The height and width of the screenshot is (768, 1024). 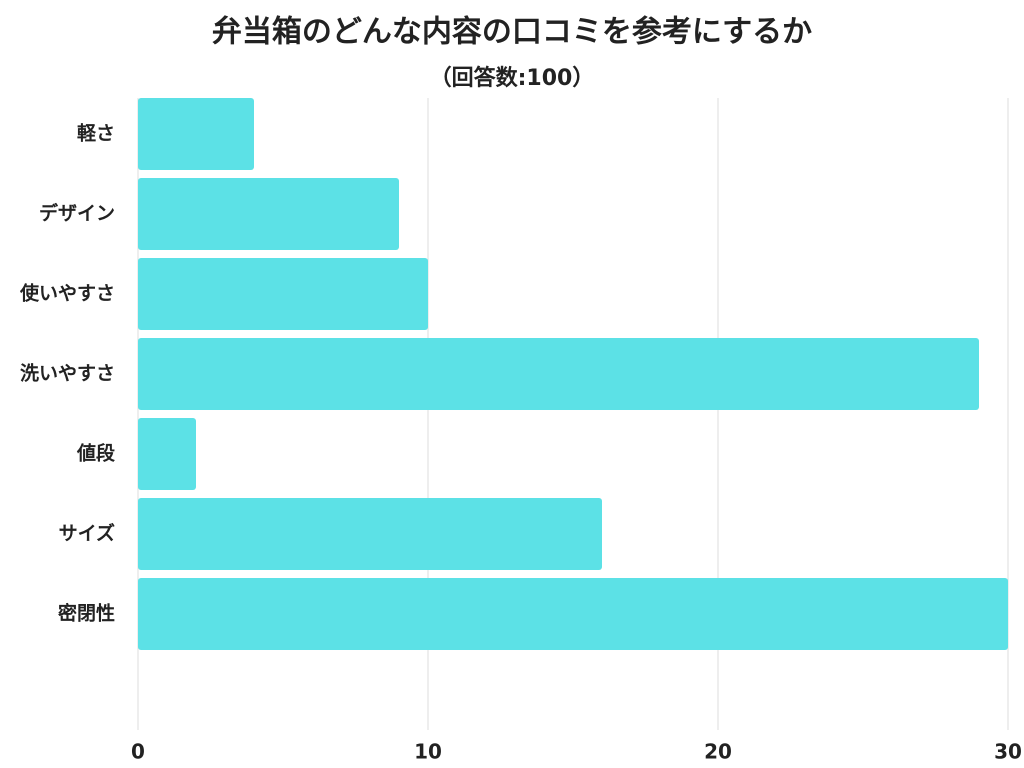 What do you see at coordinates (67, 373) in the screenshot?
I see `y-tick-label: 洗いやすさ` at bounding box center [67, 373].